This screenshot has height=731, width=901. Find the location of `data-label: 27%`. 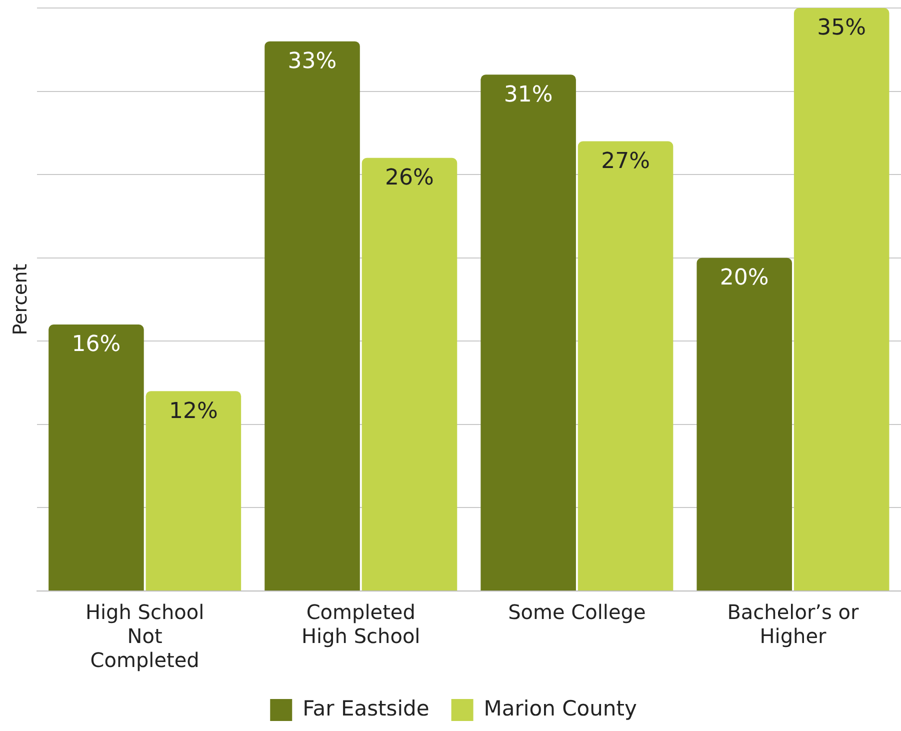

data-label: 27% is located at coordinates (625, 161).